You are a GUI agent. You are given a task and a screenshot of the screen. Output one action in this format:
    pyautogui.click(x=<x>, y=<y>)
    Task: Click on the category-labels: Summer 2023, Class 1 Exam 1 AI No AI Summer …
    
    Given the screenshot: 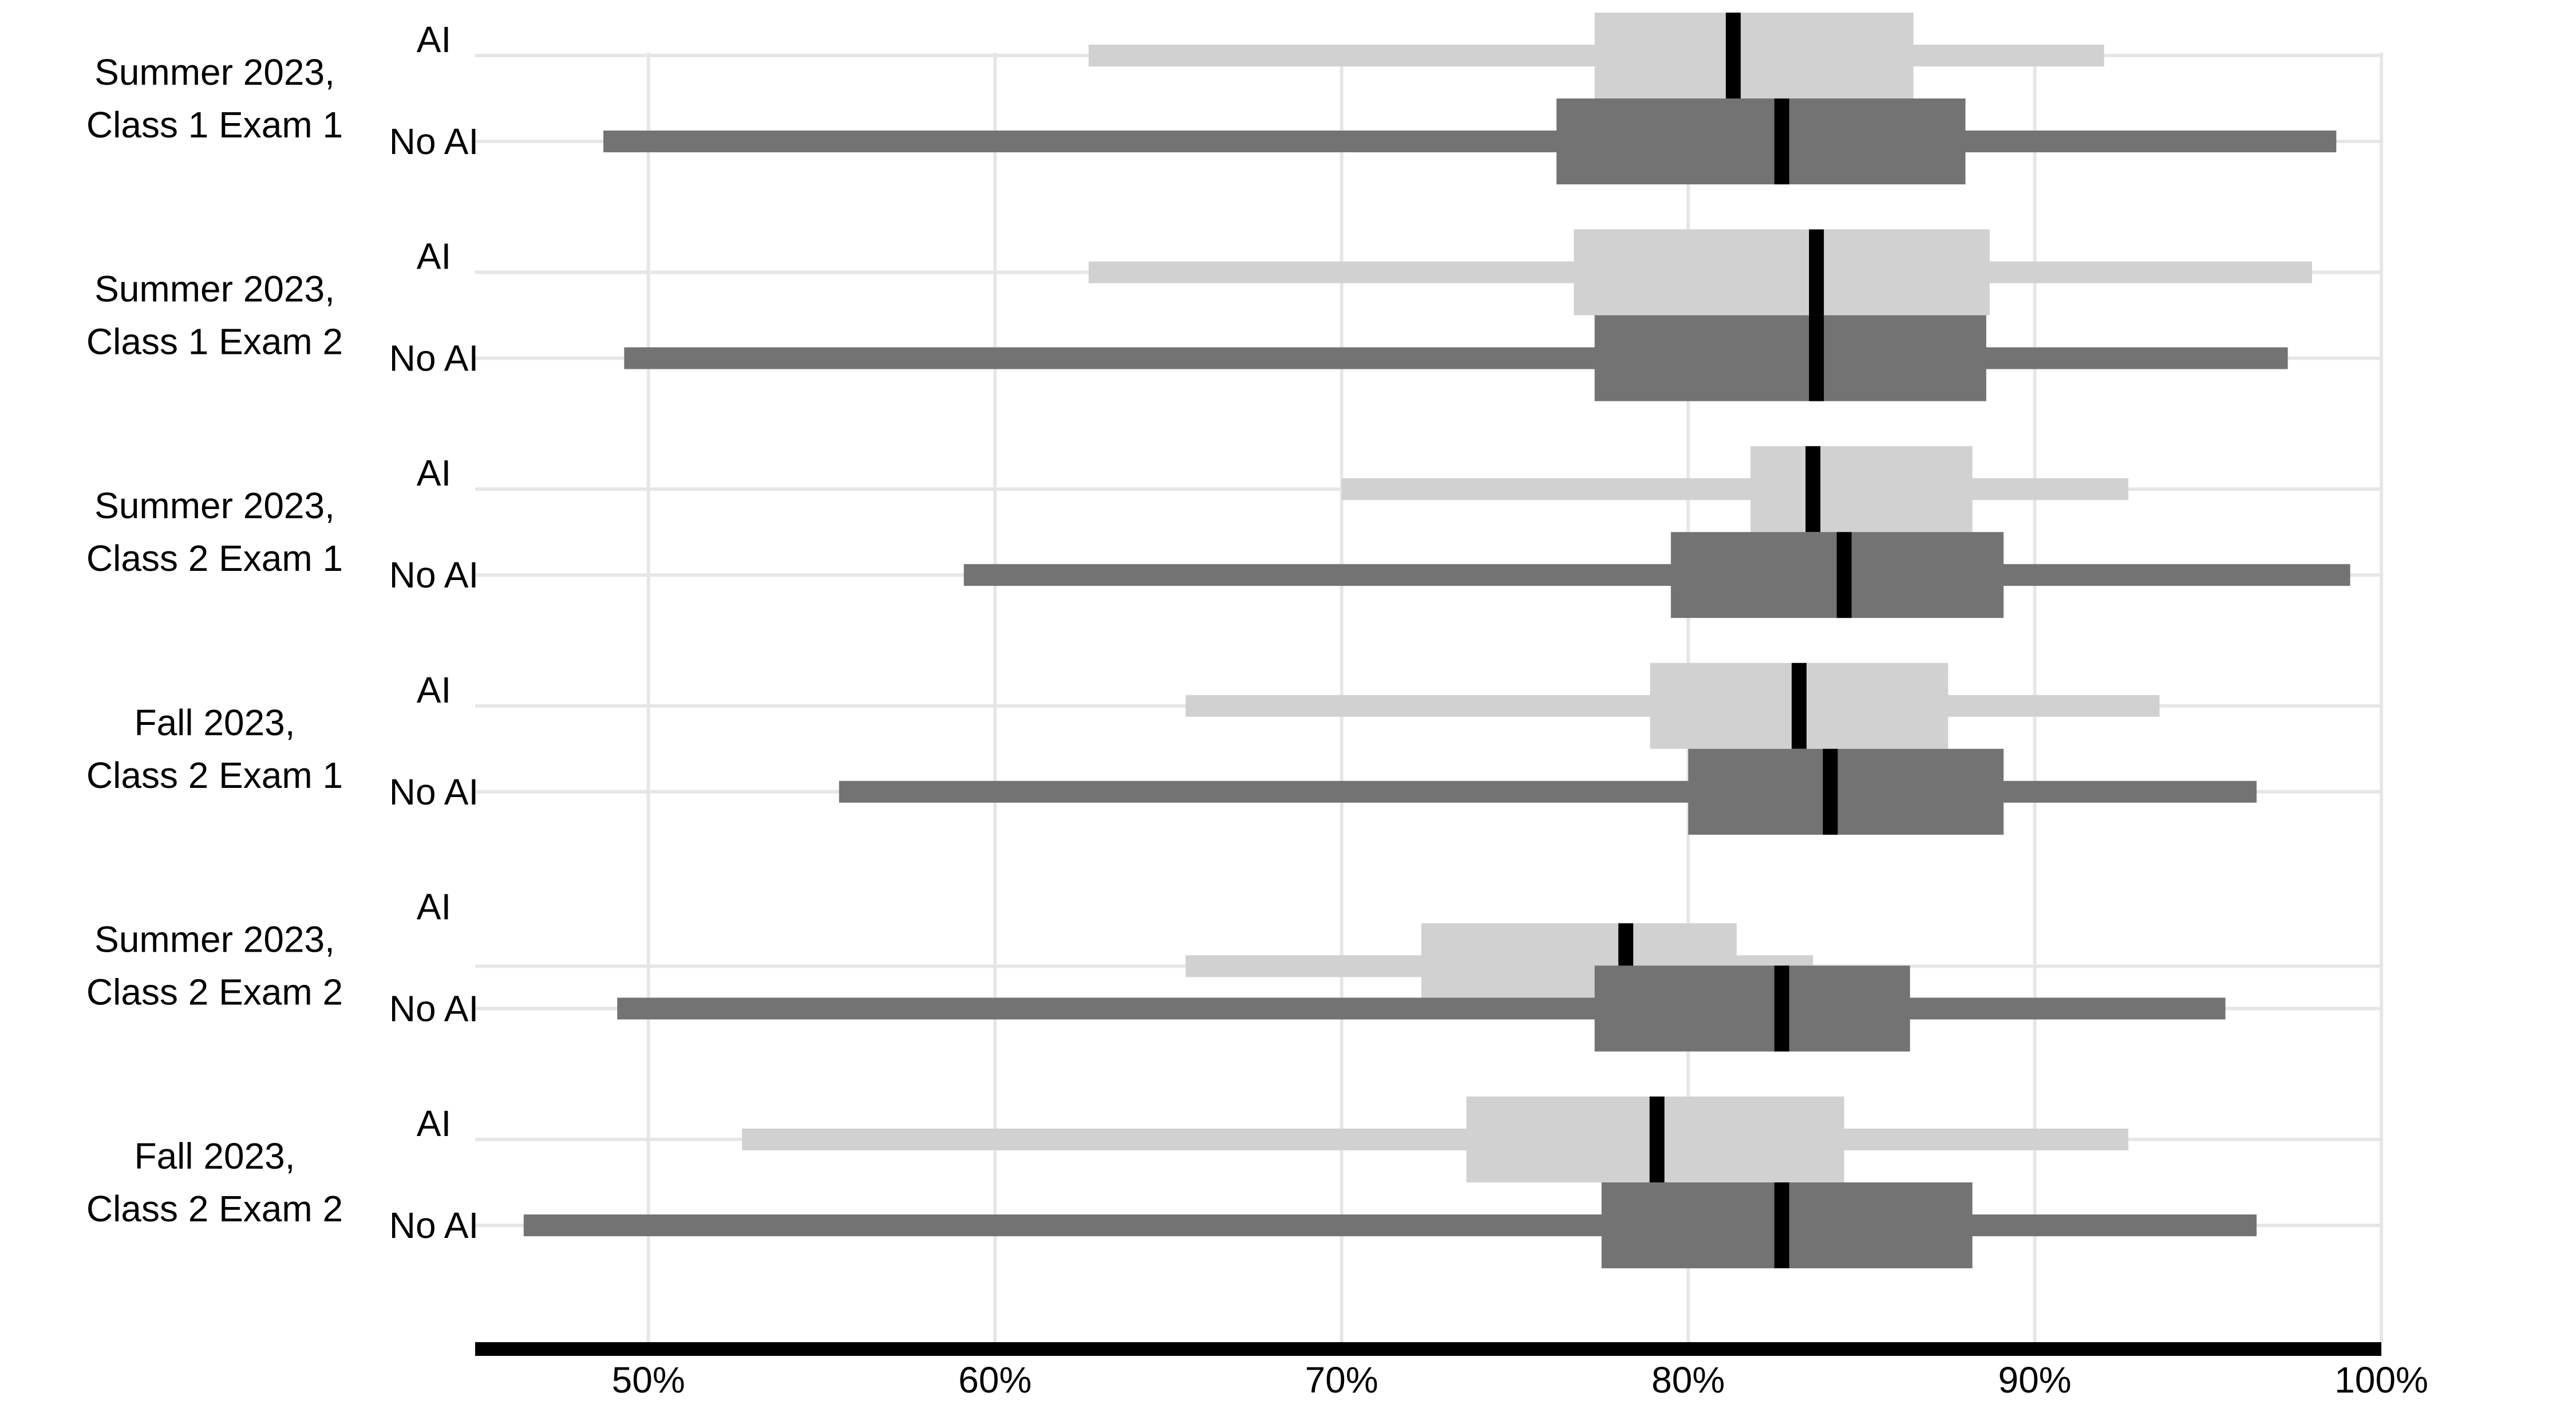 What is the action you would take?
    pyautogui.click(x=282, y=632)
    